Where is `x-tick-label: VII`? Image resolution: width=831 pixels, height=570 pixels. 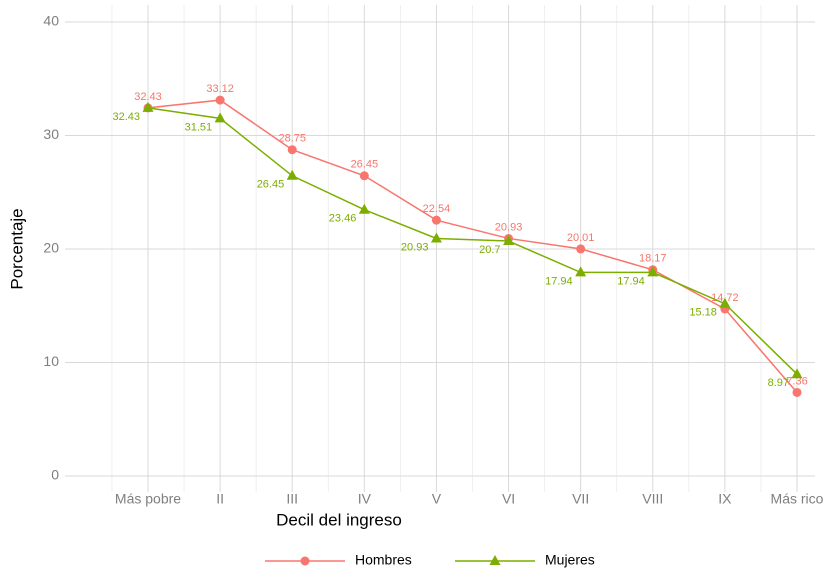
x-tick-label: VII is located at coordinates (580, 499).